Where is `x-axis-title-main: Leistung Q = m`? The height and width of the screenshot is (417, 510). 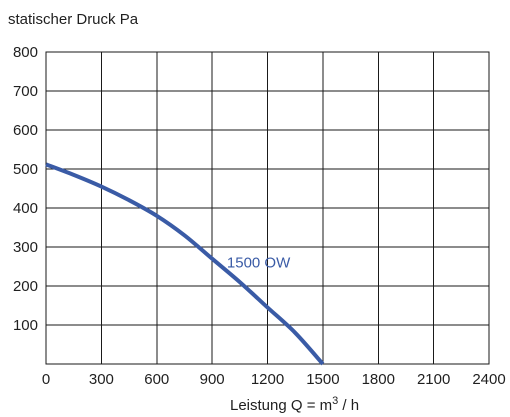 x-axis-title-main: Leistung Q = m is located at coordinates (281, 405).